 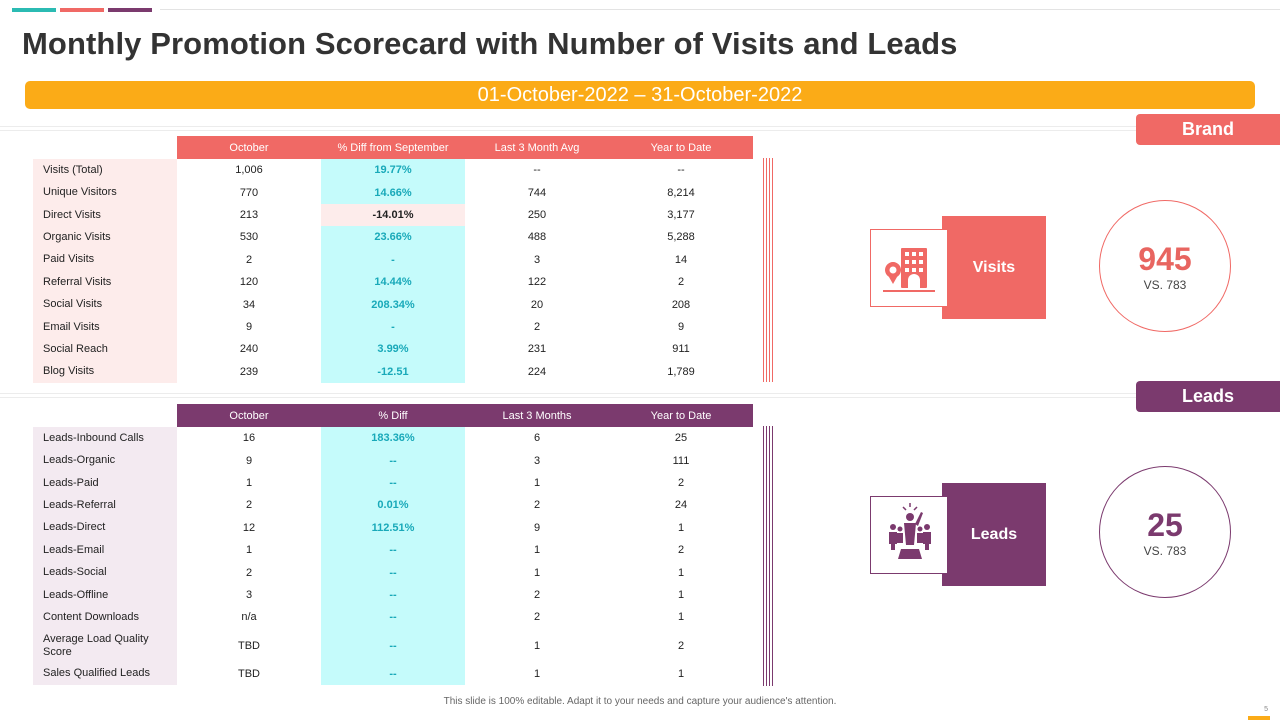 I want to click on avg-cell: 488, so click(x=537, y=237).